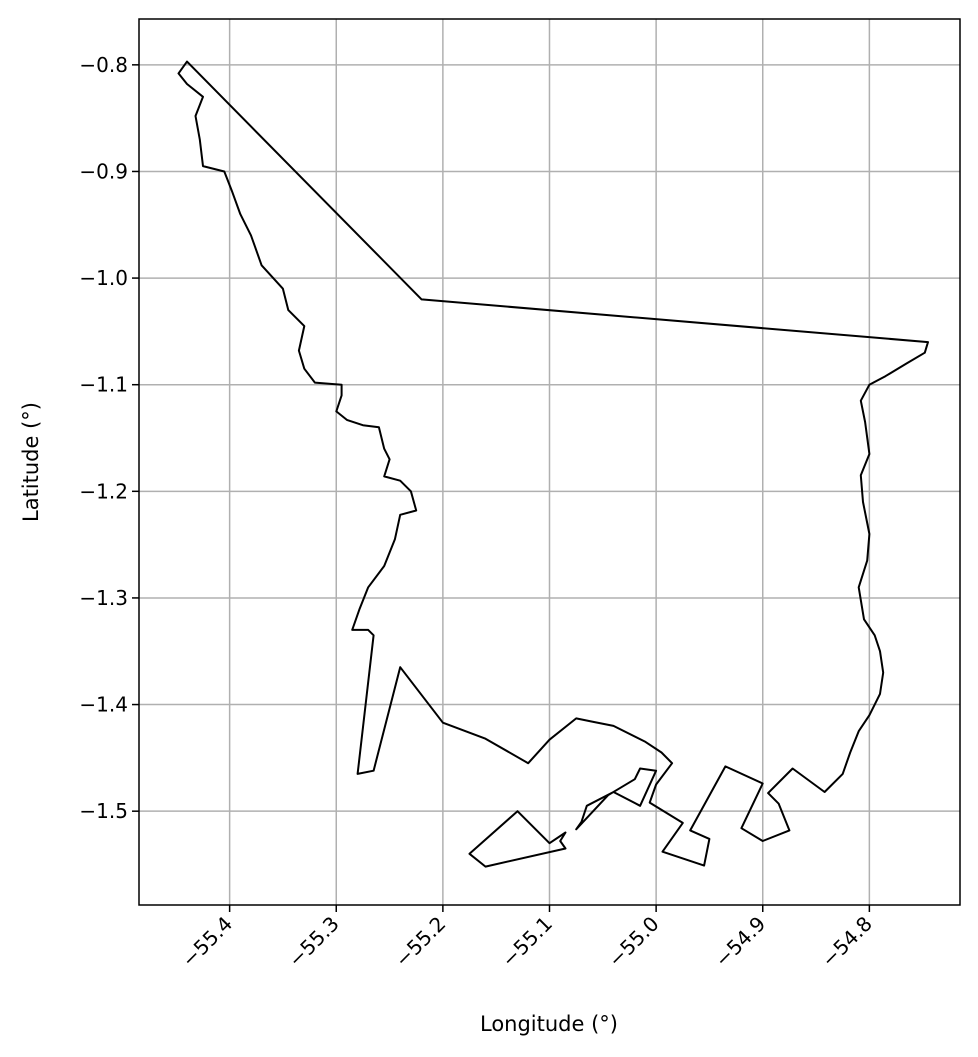 The height and width of the screenshot is (1057, 978). What do you see at coordinates (313, 942) in the screenshot?
I see `x-tick-label: −55.3` at bounding box center [313, 942].